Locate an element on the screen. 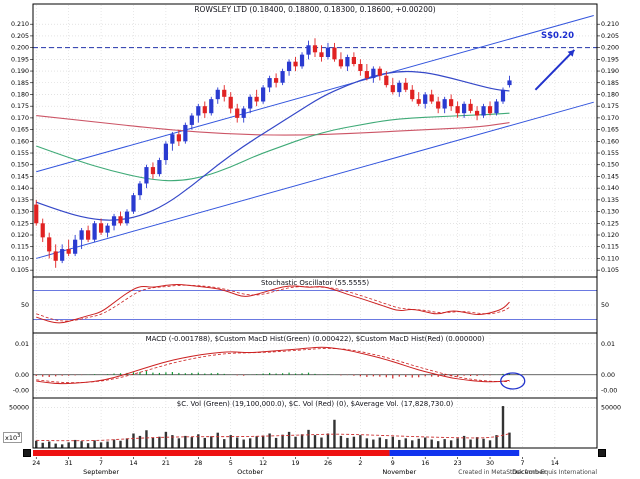  price-axis-label: 0.110 is located at coordinates (610, 258).